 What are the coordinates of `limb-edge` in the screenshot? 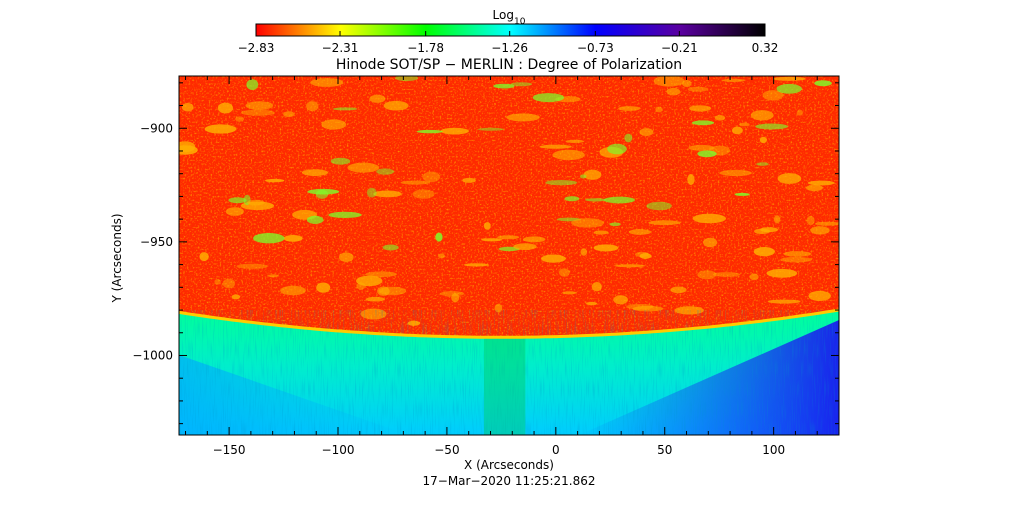 It's located at (509, 323).